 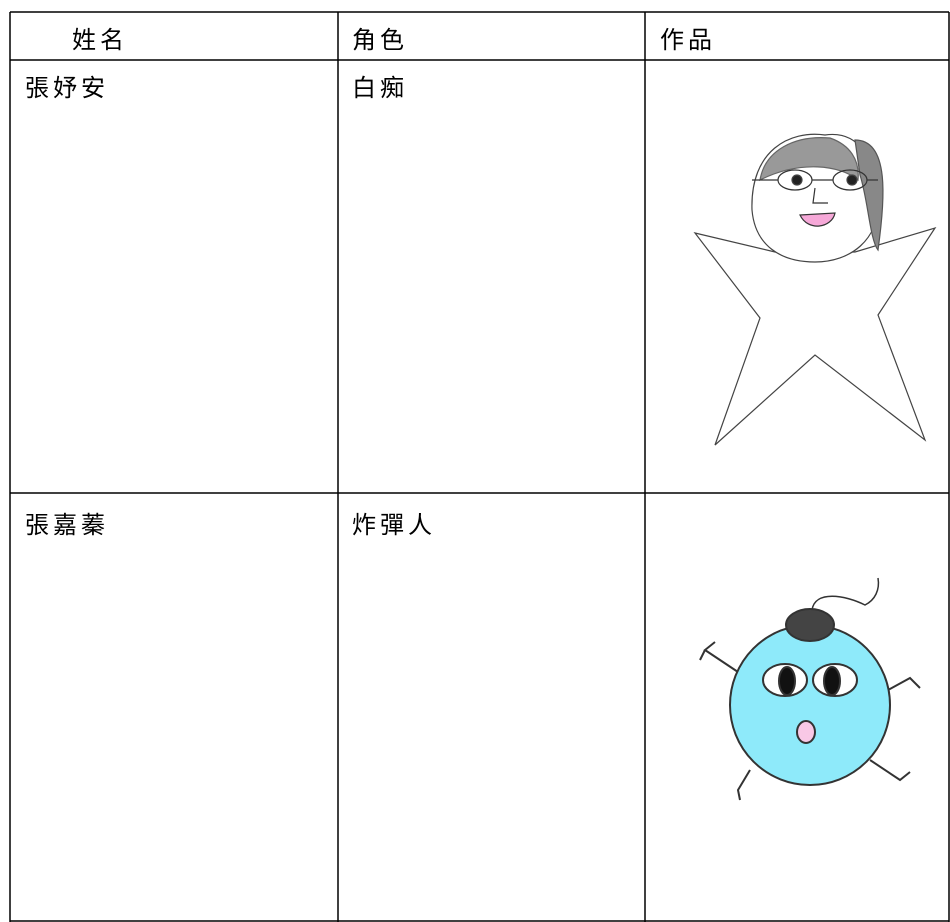 What do you see at coordinates (67, 525) in the screenshot?
I see `name-cell: 張嘉蓁` at bounding box center [67, 525].